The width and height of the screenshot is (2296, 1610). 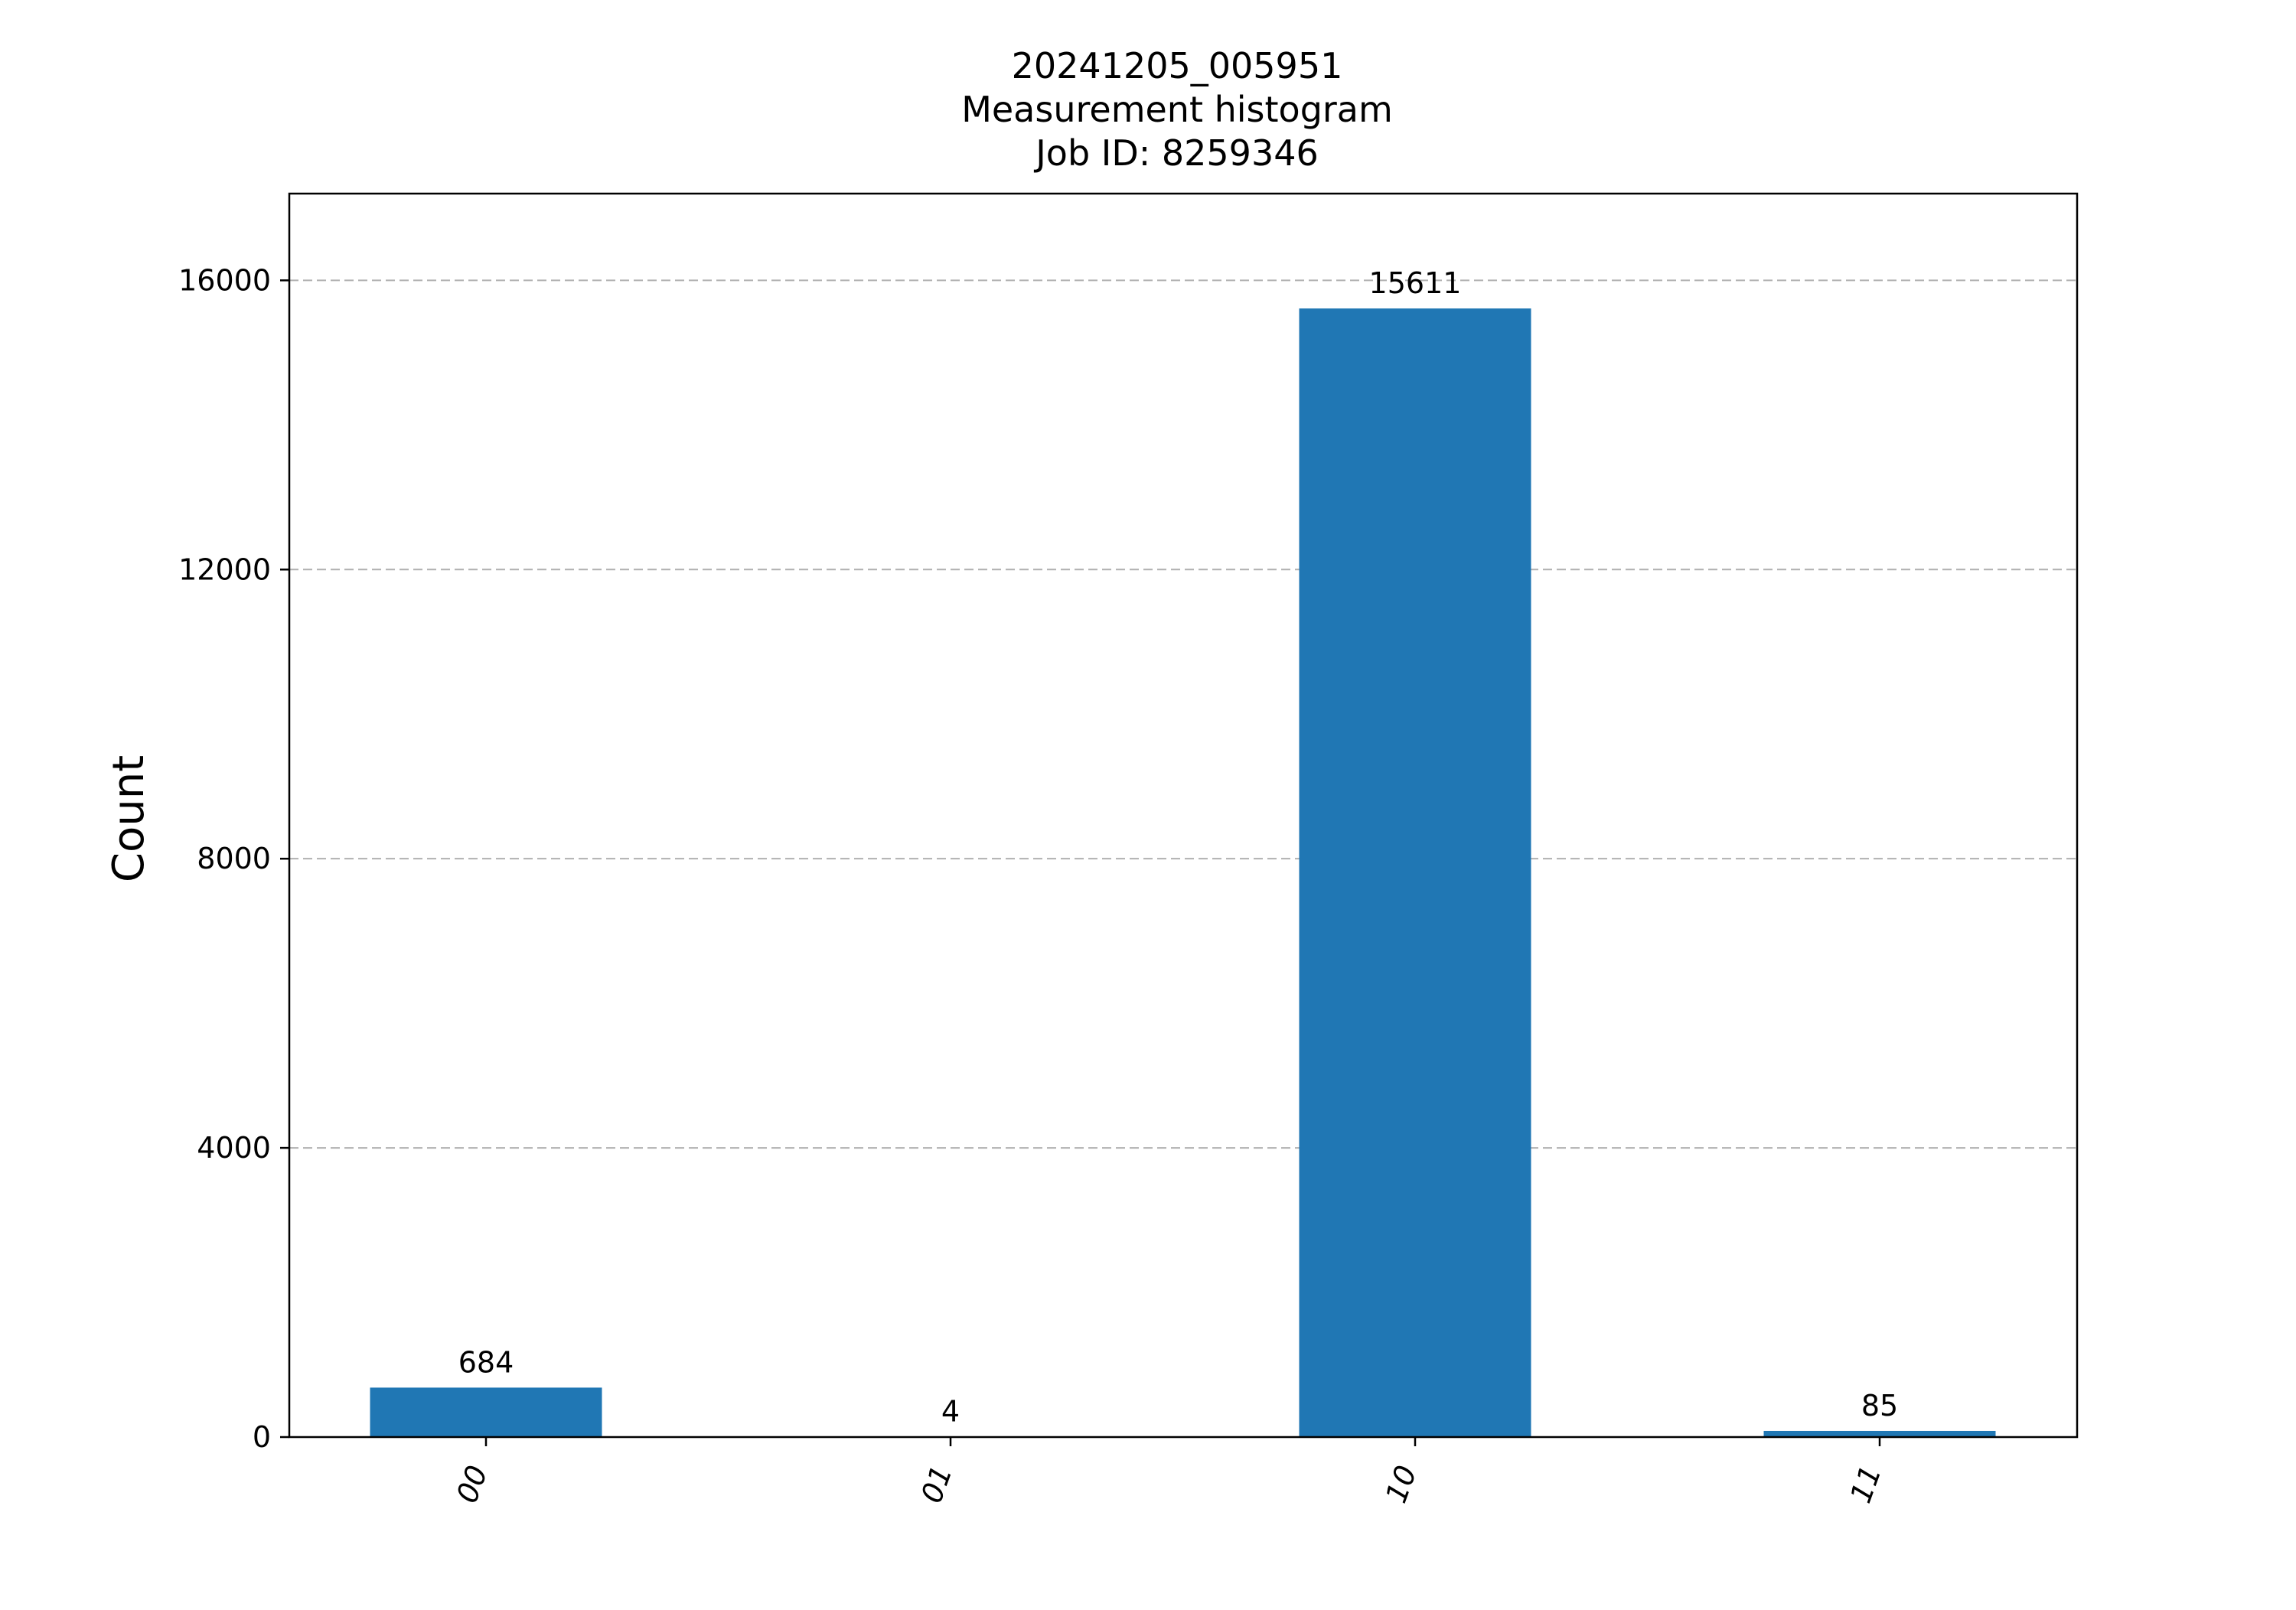 I want to click on data-label-11: 85, so click(x=1879, y=1406).